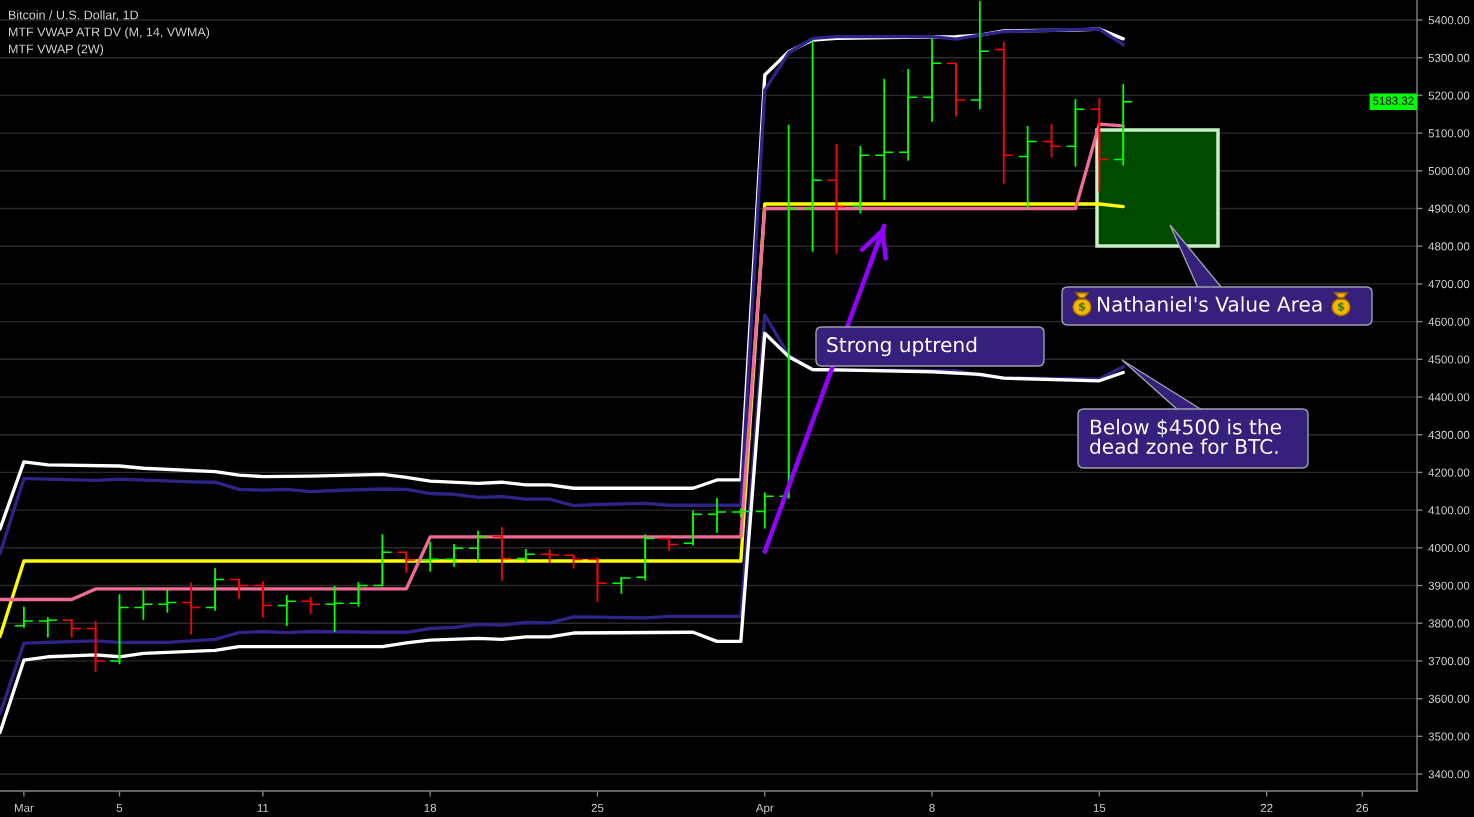  I want to click on x-tick-label: Mar, so click(24, 807).